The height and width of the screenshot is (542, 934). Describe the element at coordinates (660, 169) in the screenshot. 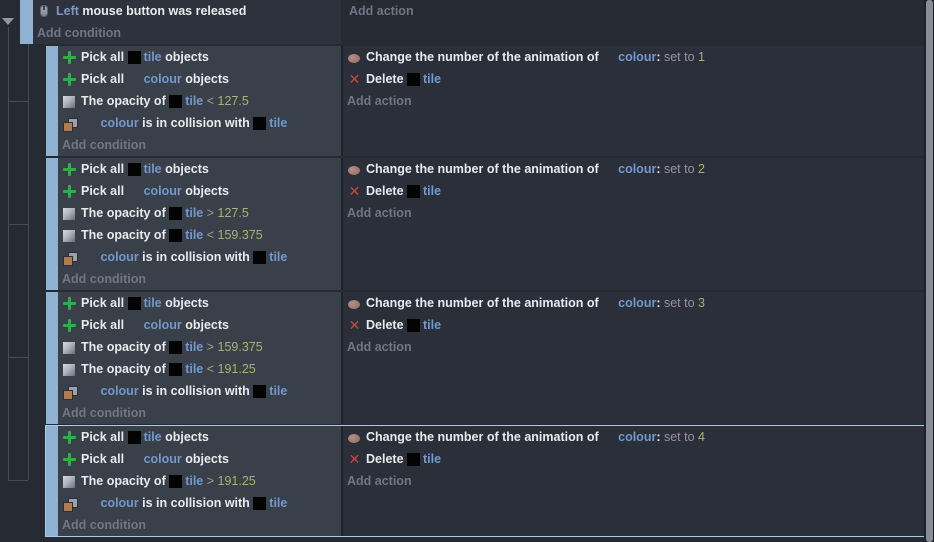

I see `text-segment: :` at that location.